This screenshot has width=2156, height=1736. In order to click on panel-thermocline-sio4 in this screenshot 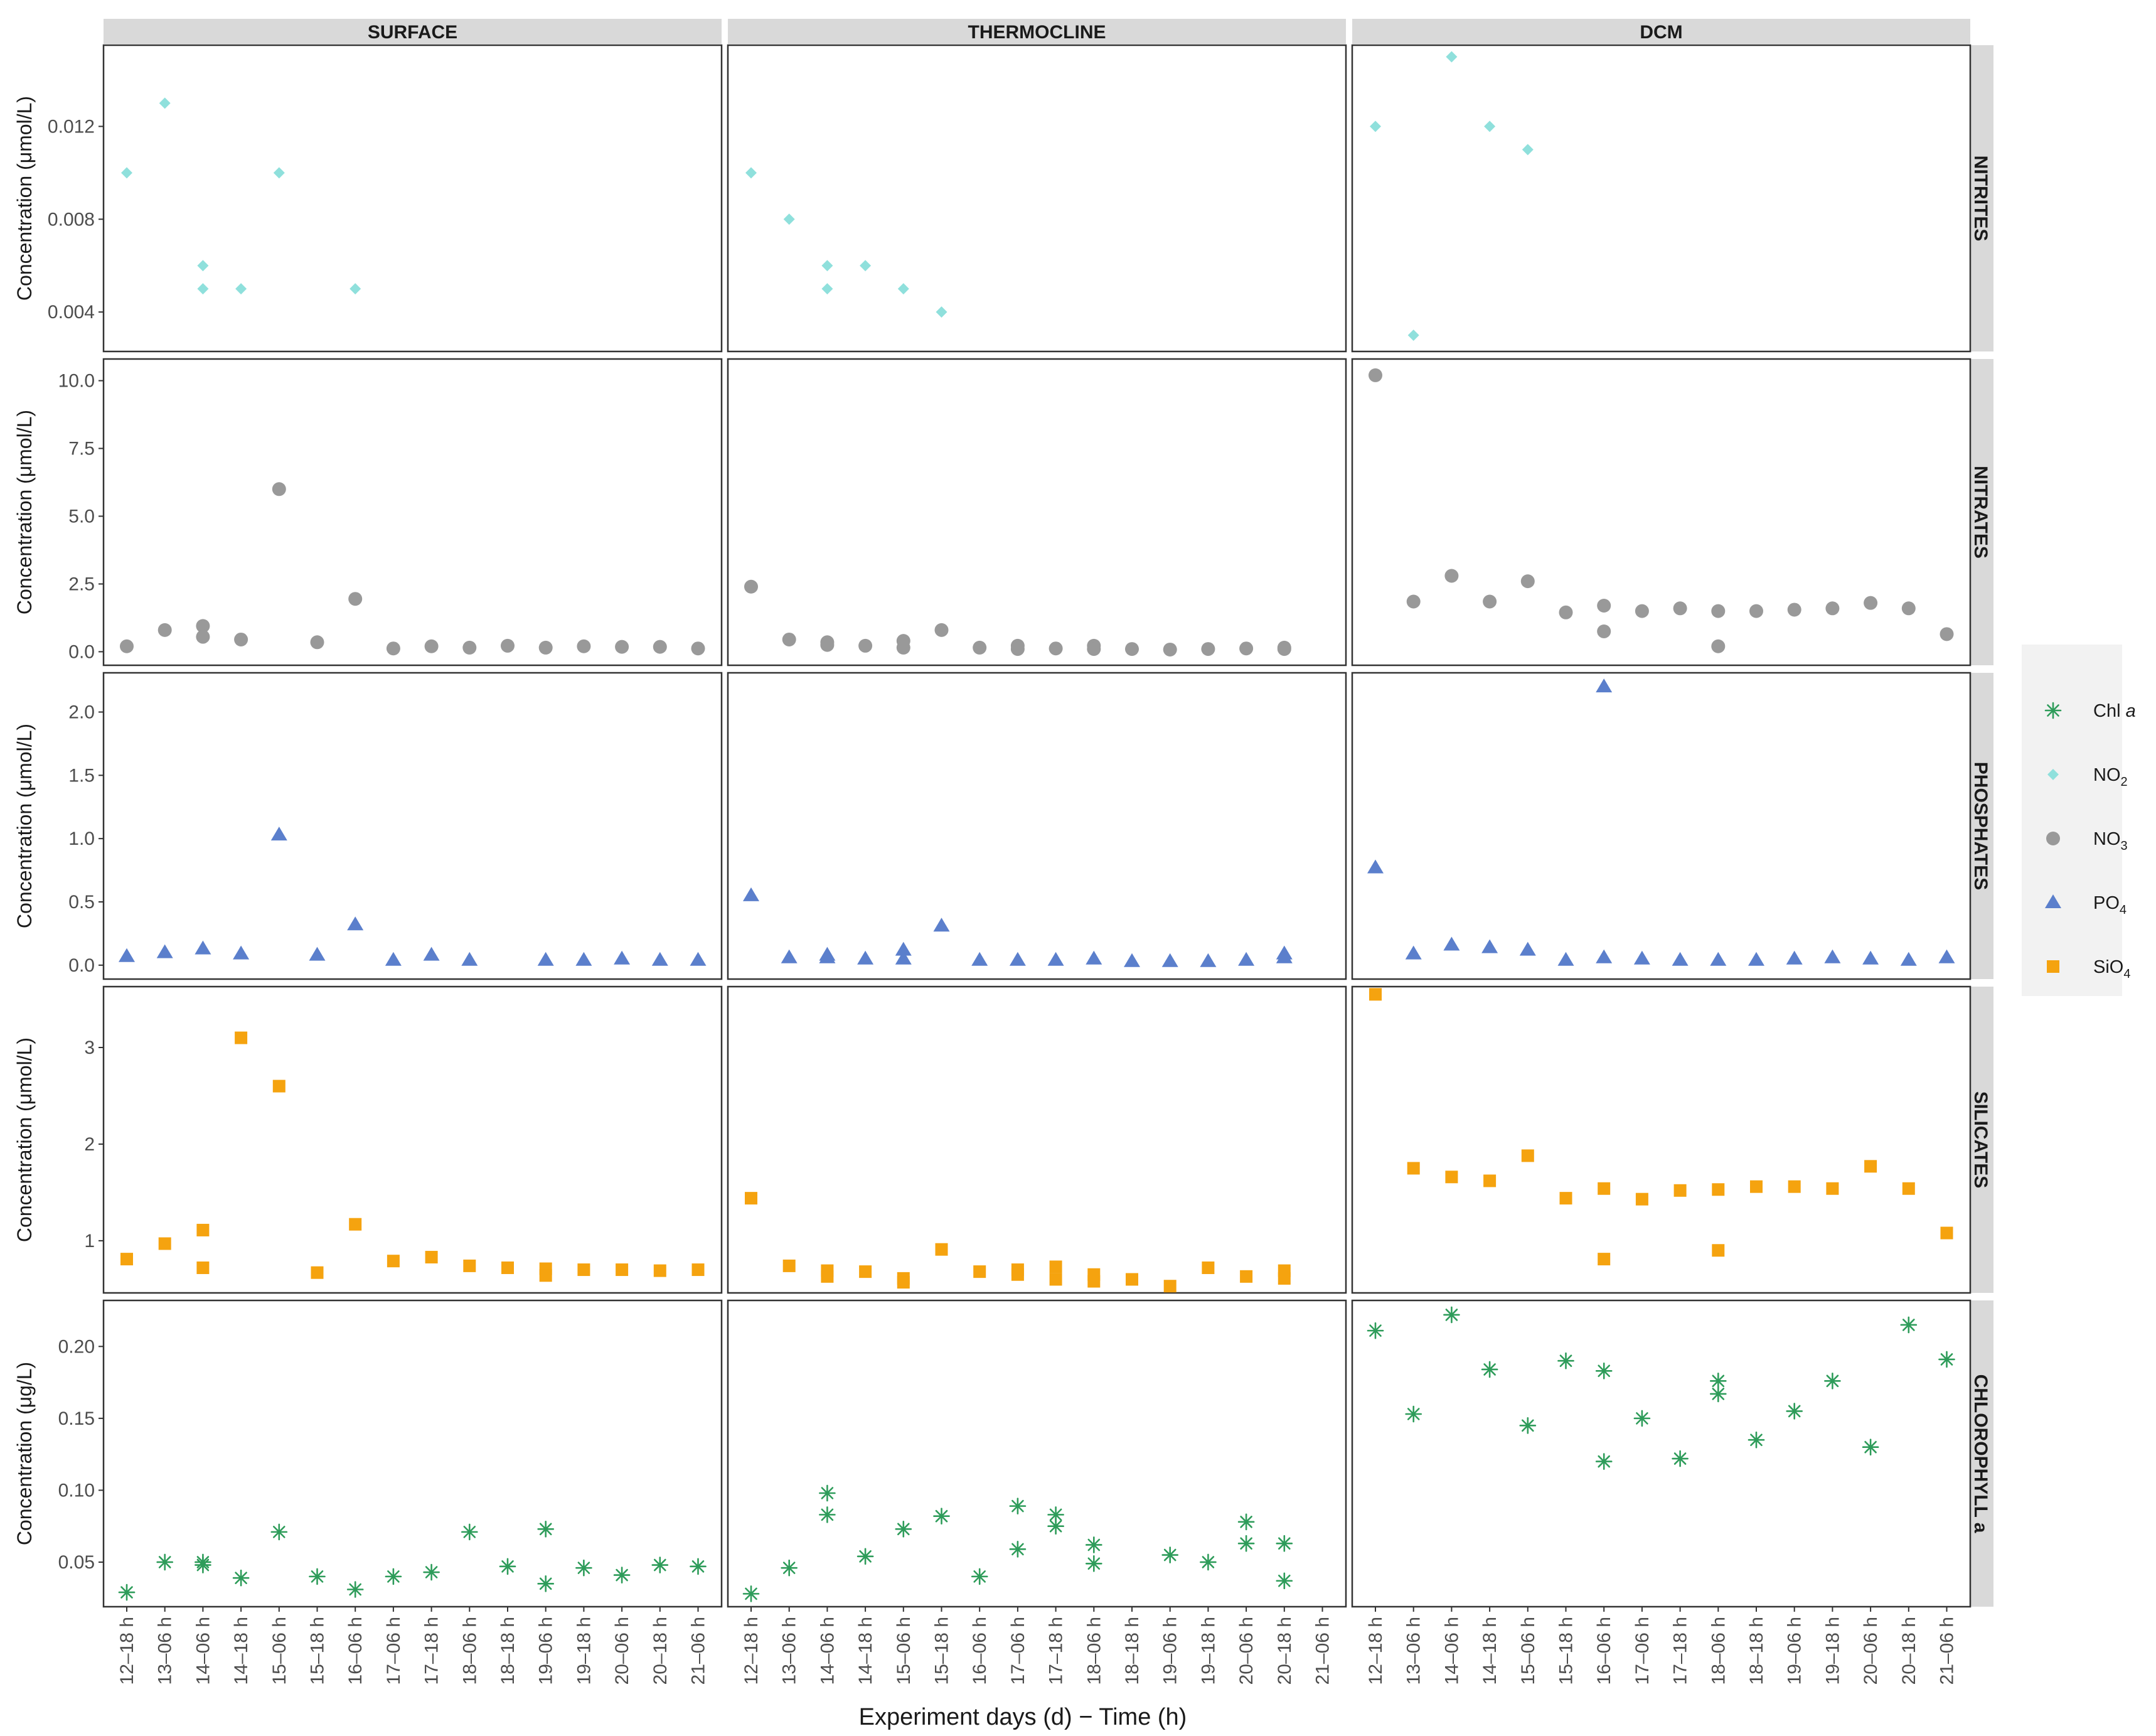, I will do `click(1037, 1139)`.